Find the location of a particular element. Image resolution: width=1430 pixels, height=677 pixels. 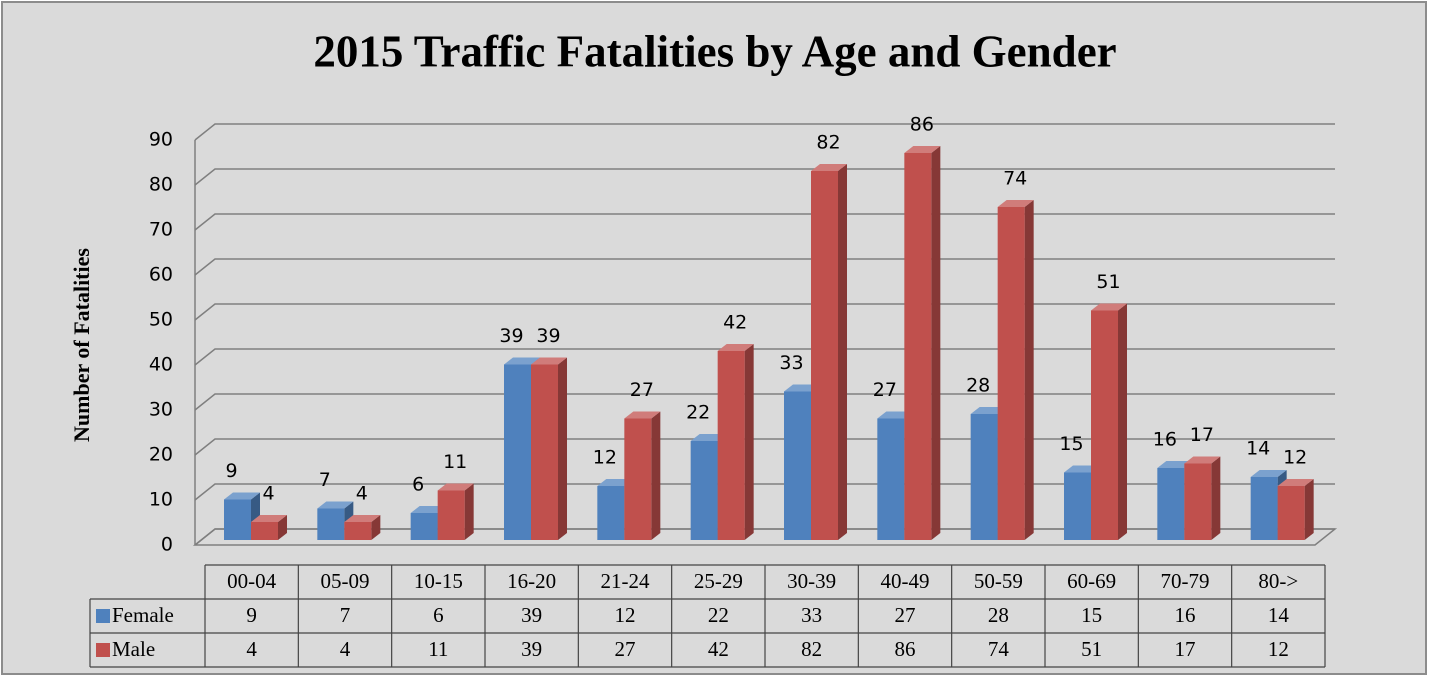

legend-label: Female is located at coordinates (143, 615).